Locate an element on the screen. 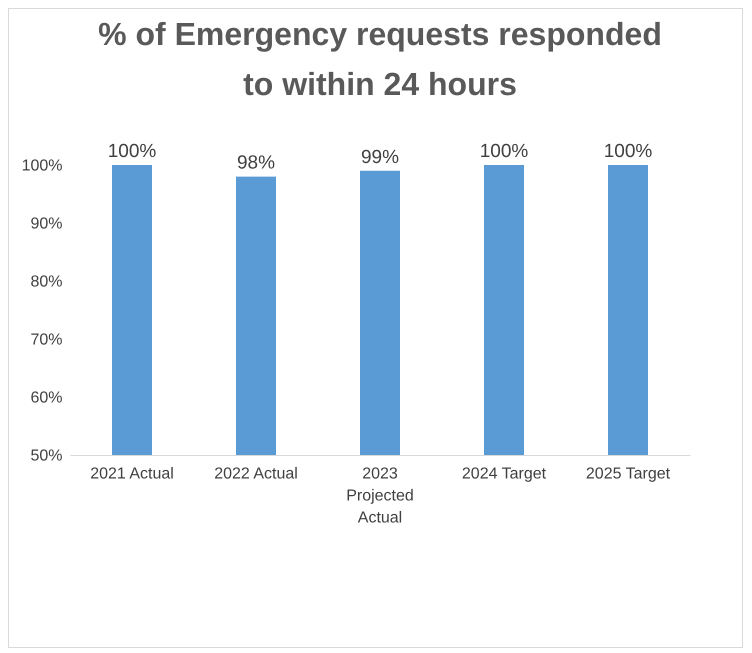 This screenshot has width=752, height=653. y-tick-label: 100% is located at coordinates (42, 166).